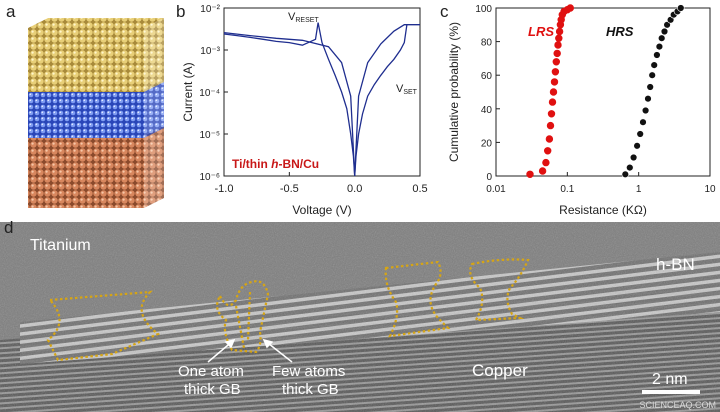  What do you see at coordinates (86, 114) in the screenshot?
I see `hbn-layer-side` at bounding box center [86, 114].